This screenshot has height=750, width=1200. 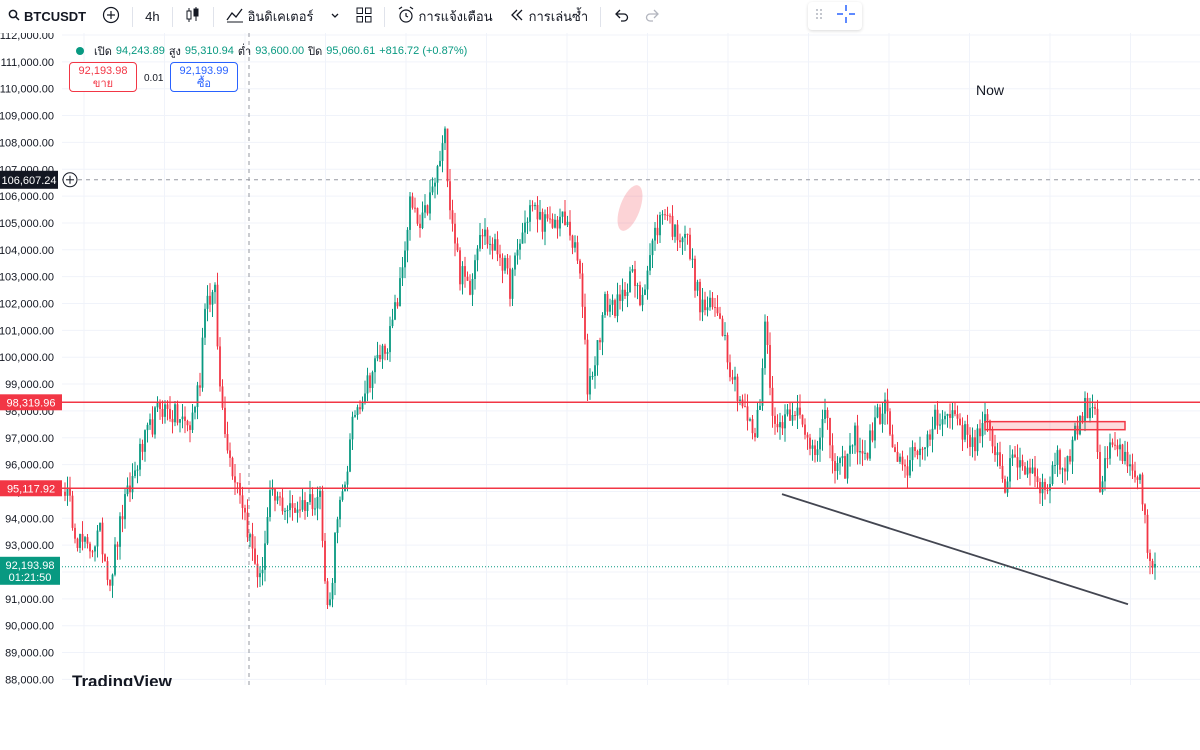 What do you see at coordinates (423, 51) in the screenshot?
I see `change-value: +816.72 (+0.87%)` at bounding box center [423, 51].